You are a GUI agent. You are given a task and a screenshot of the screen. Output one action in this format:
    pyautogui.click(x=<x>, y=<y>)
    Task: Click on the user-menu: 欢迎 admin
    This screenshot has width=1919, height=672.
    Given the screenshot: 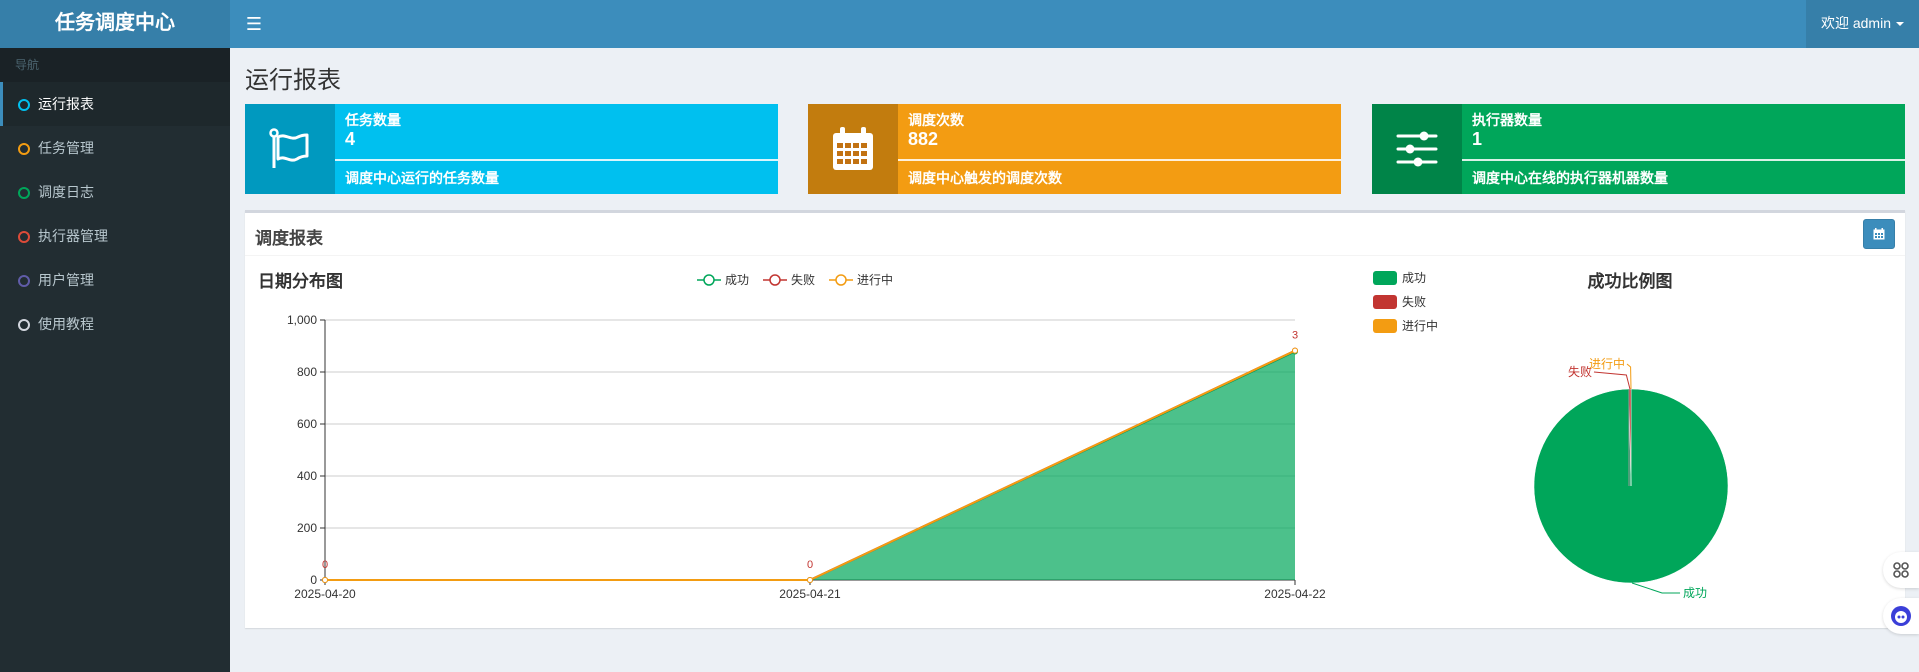 What is the action you would take?
    pyautogui.click(x=1862, y=24)
    